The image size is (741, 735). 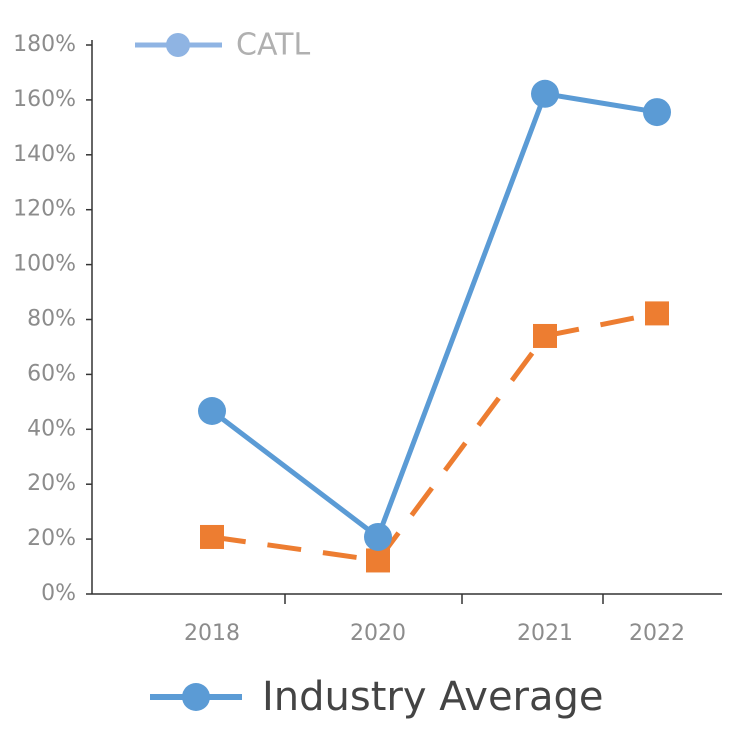 What do you see at coordinates (51, 319) in the screenshot?
I see `y-tick-label: 80%` at bounding box center [51, 319].